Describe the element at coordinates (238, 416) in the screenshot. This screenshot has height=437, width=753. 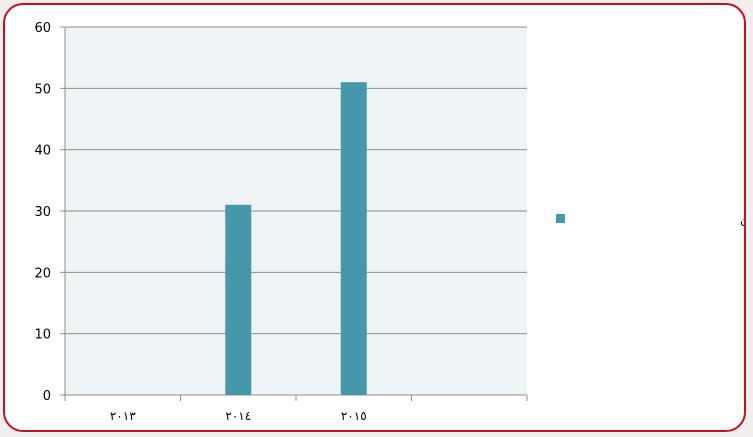
I see `x-tick-label-1: ٢٠١٤` at that location.